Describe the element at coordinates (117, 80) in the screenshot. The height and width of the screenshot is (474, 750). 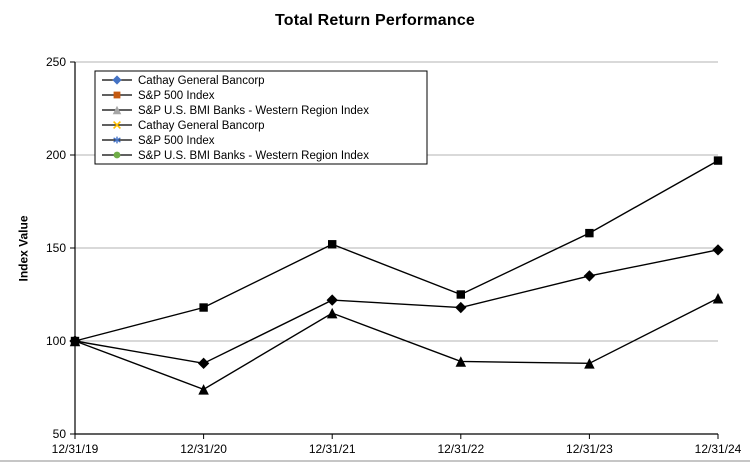
I see `legend-marker-diamond-icon` at that location.